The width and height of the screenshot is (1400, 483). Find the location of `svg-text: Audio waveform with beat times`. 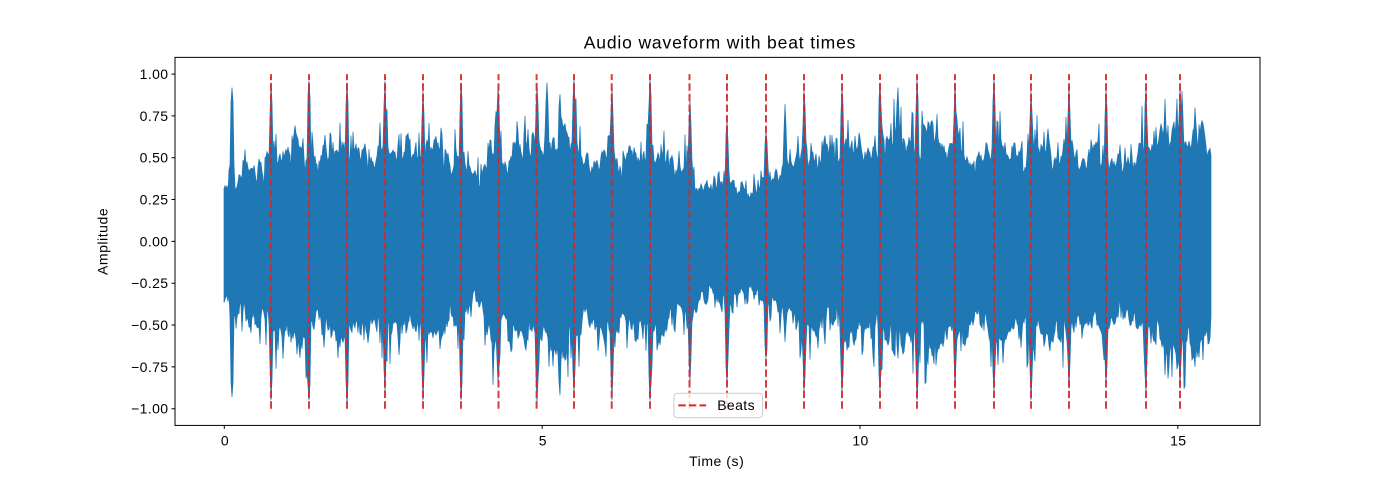

svg-text: Audio waveform with beat times is located at coordinates (720, 43).